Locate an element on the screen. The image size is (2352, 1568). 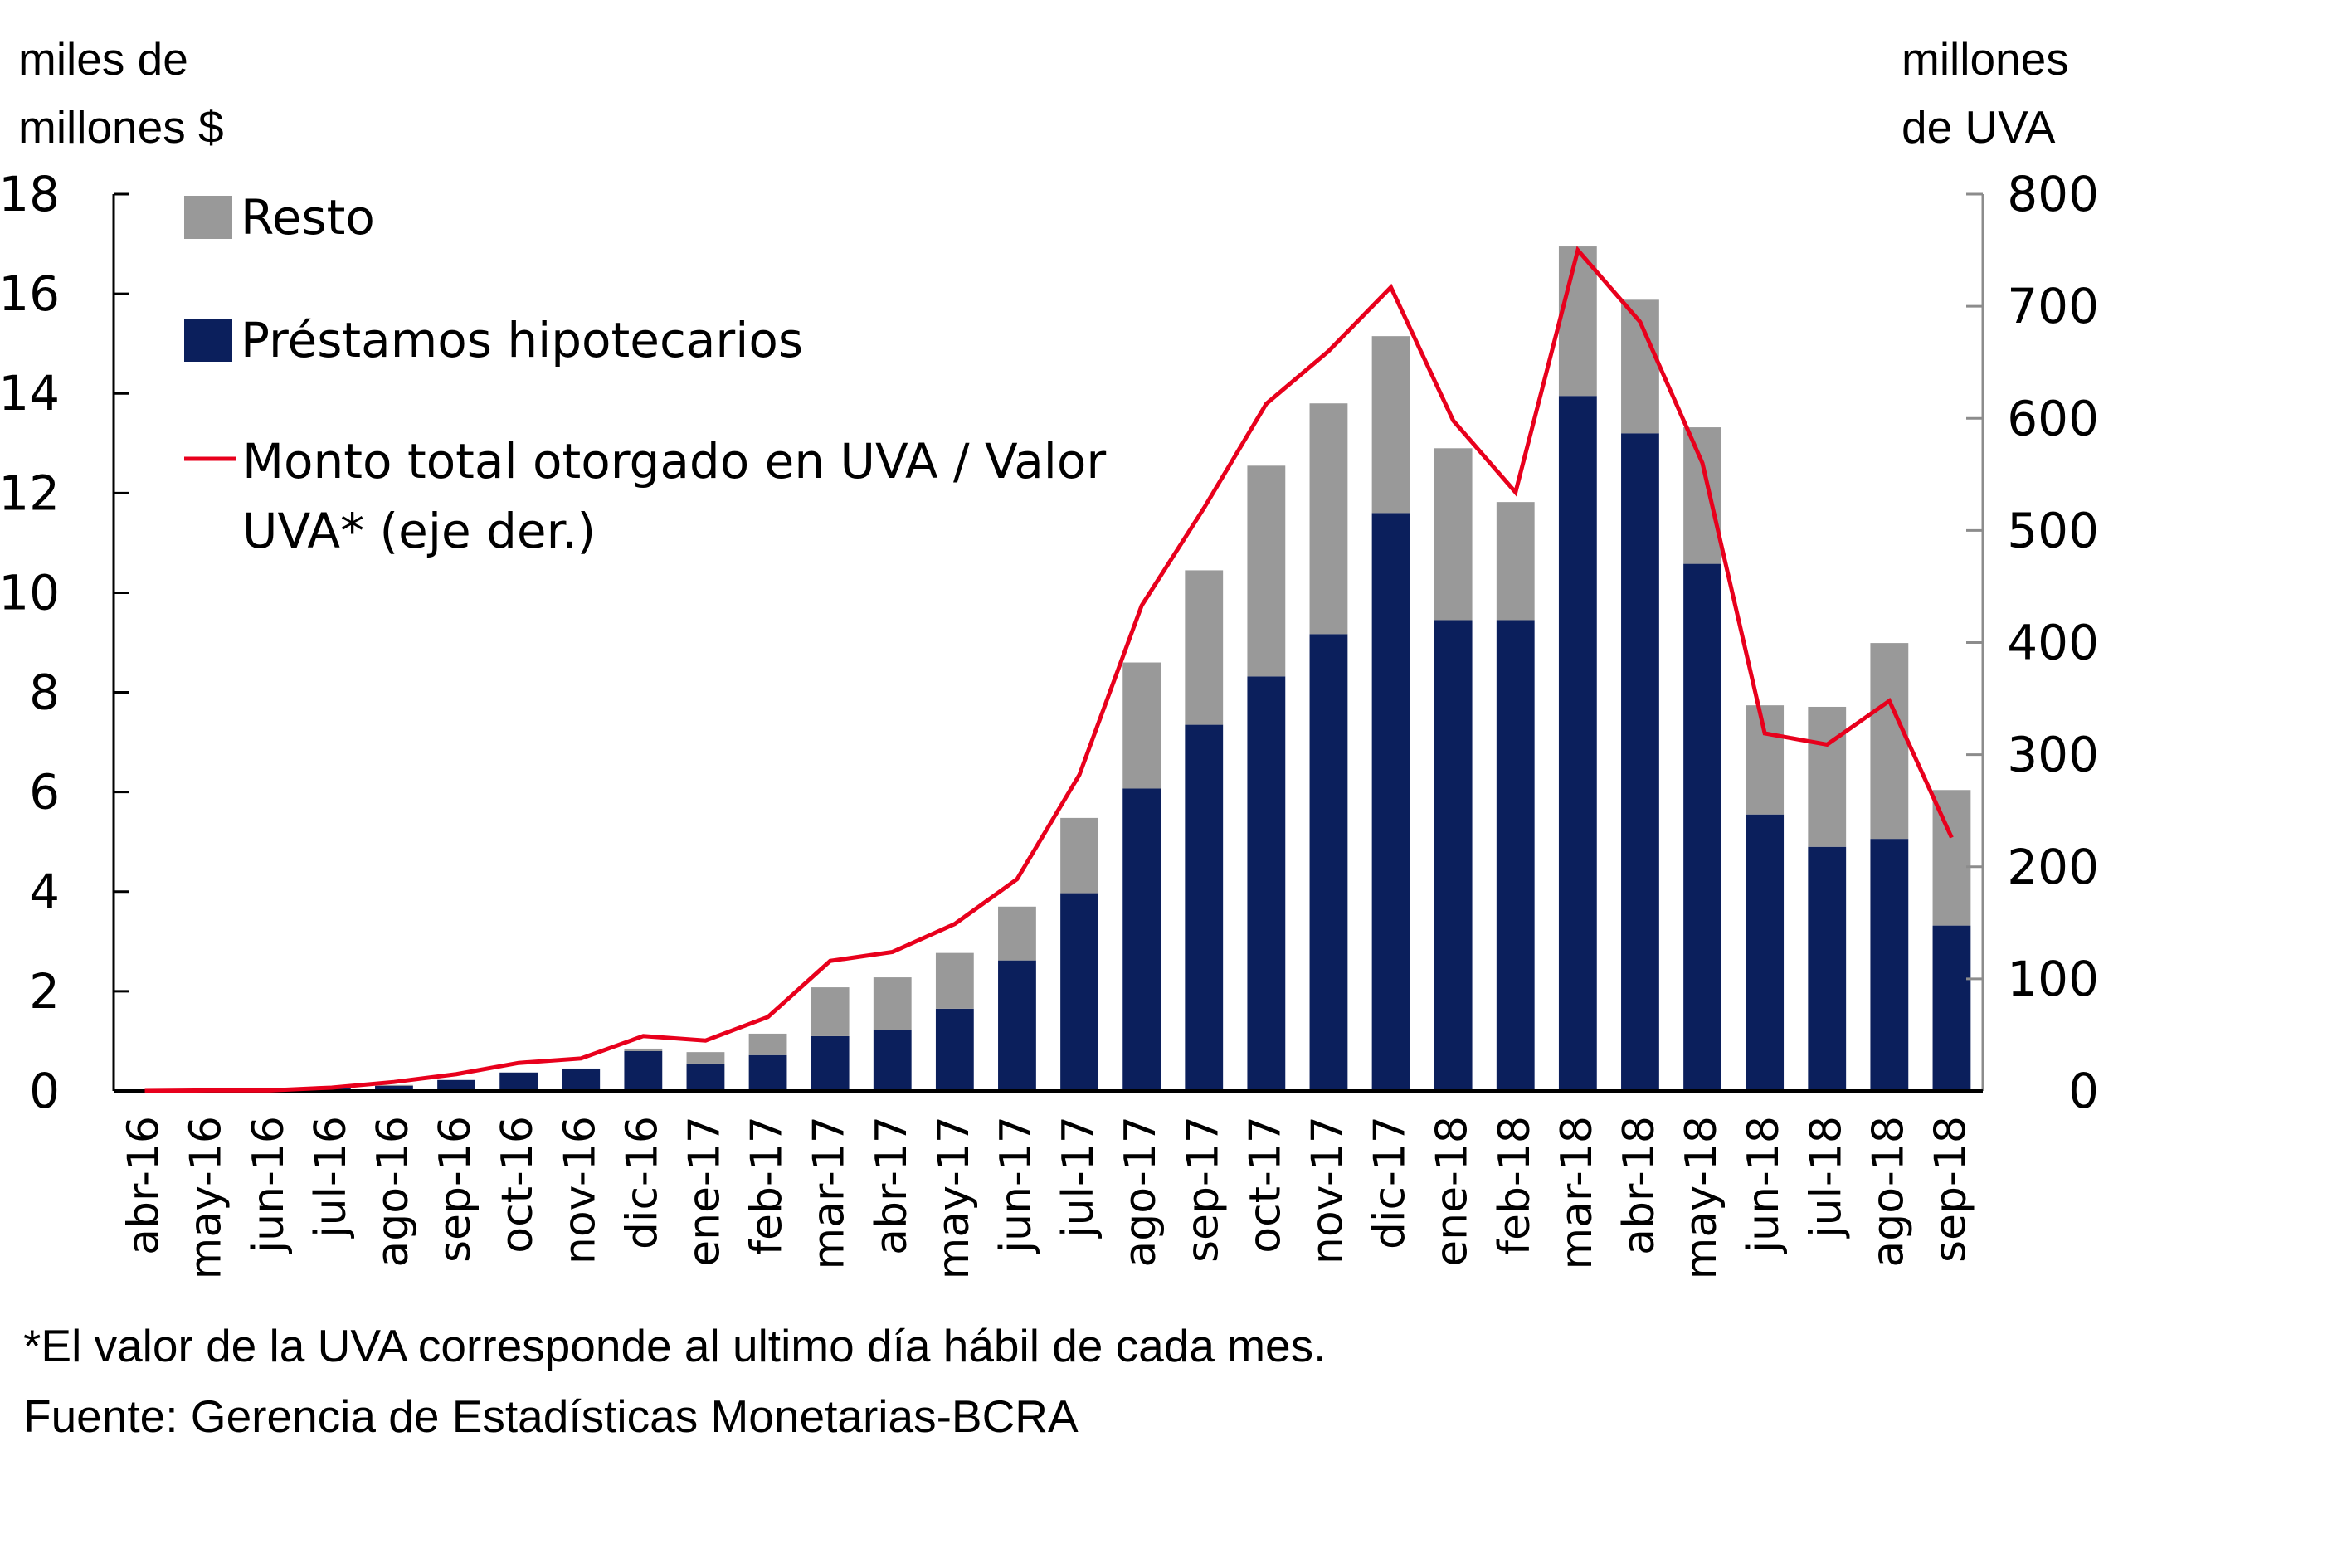
left-axis-tick-label: 2 is located at coordinates (44, 991).